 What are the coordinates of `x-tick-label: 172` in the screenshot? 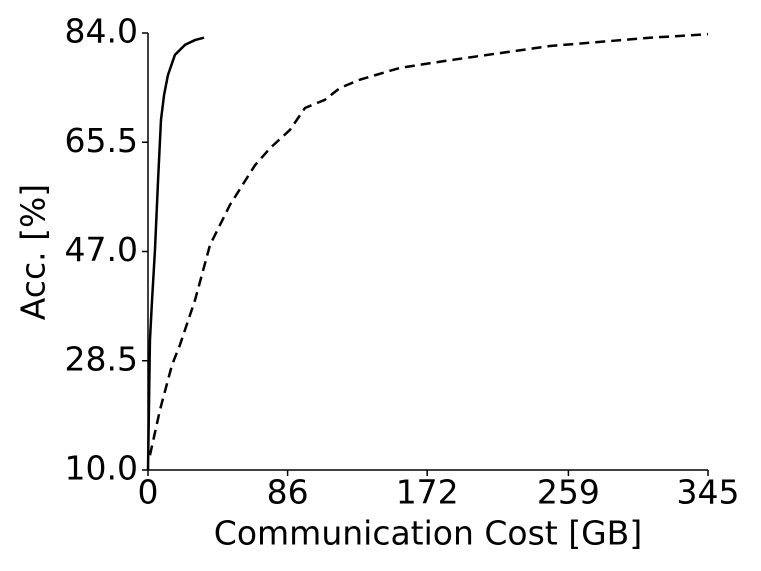 It's located at (427, 492).